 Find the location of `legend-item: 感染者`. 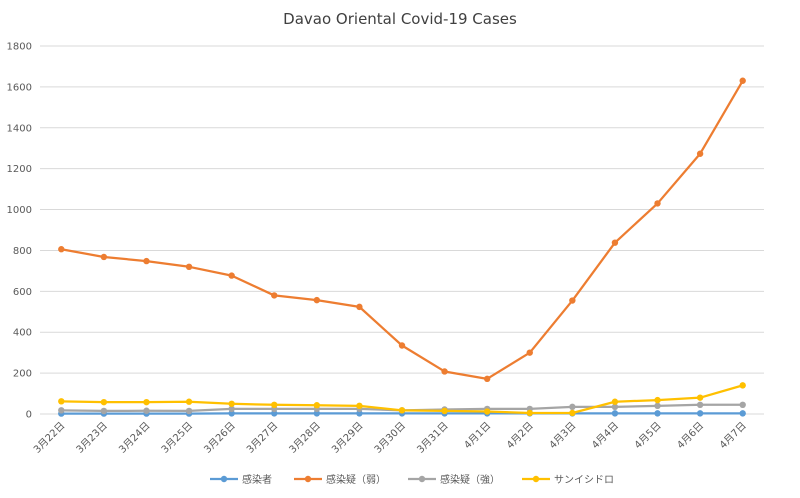

legend-item: 感染者 is located at coordinates (241, 479).